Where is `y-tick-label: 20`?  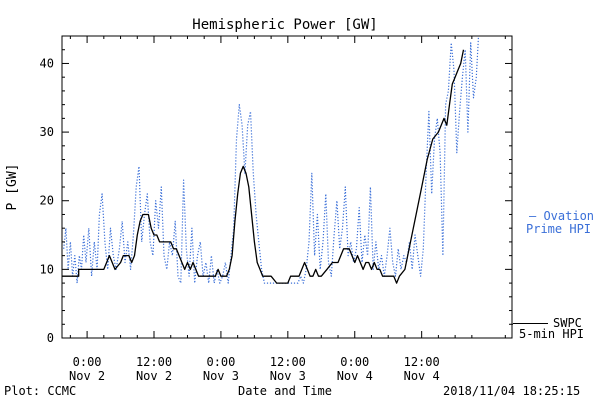
y-tick-label: 20 is located at coordinates (47, 201).